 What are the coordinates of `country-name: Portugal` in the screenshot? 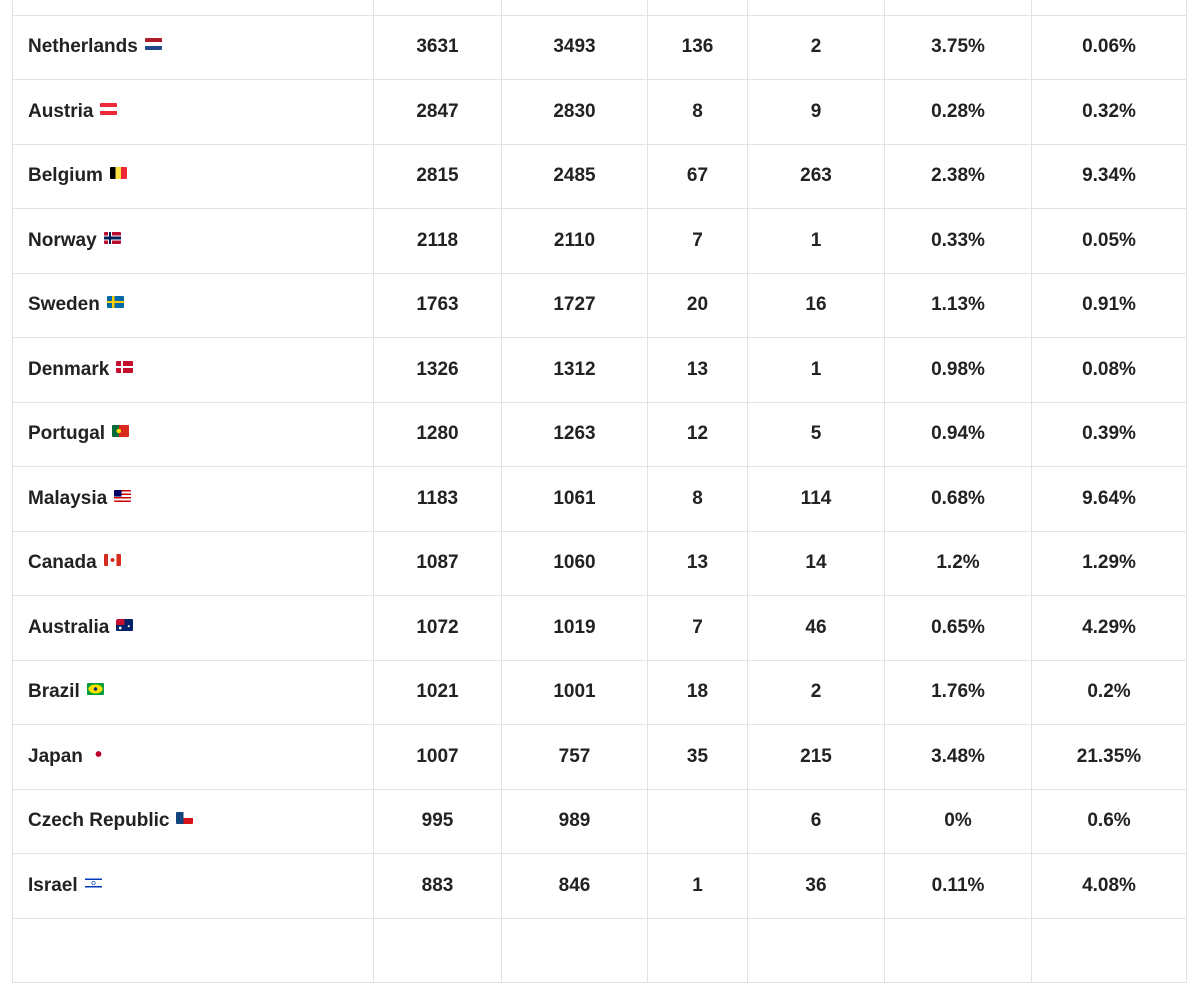 It's located at (67, 434).